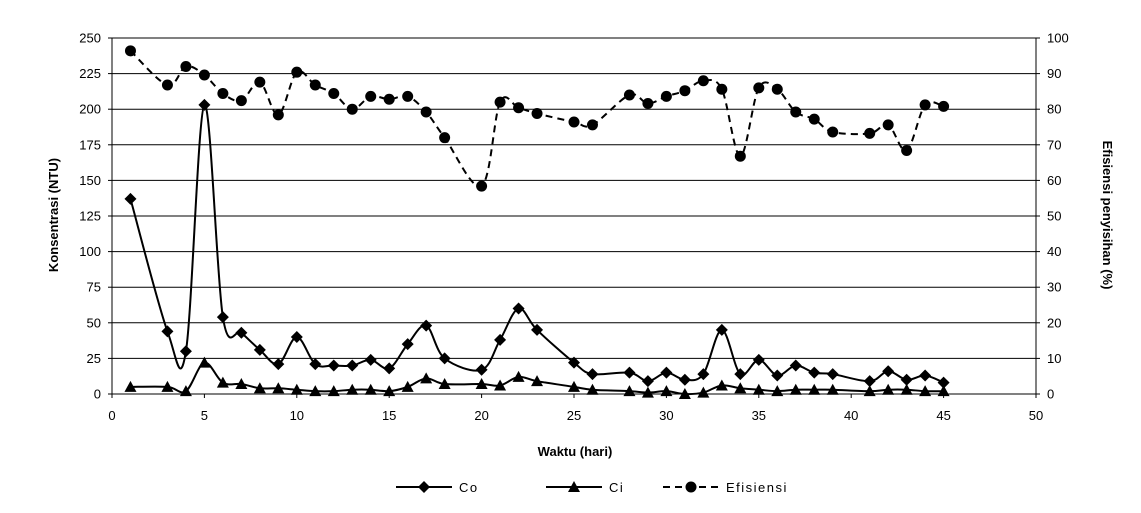 The height and width of the screenshot is (513, 1141). I want to click on x-axis-title: Waktu (hari), so click(575, 451).